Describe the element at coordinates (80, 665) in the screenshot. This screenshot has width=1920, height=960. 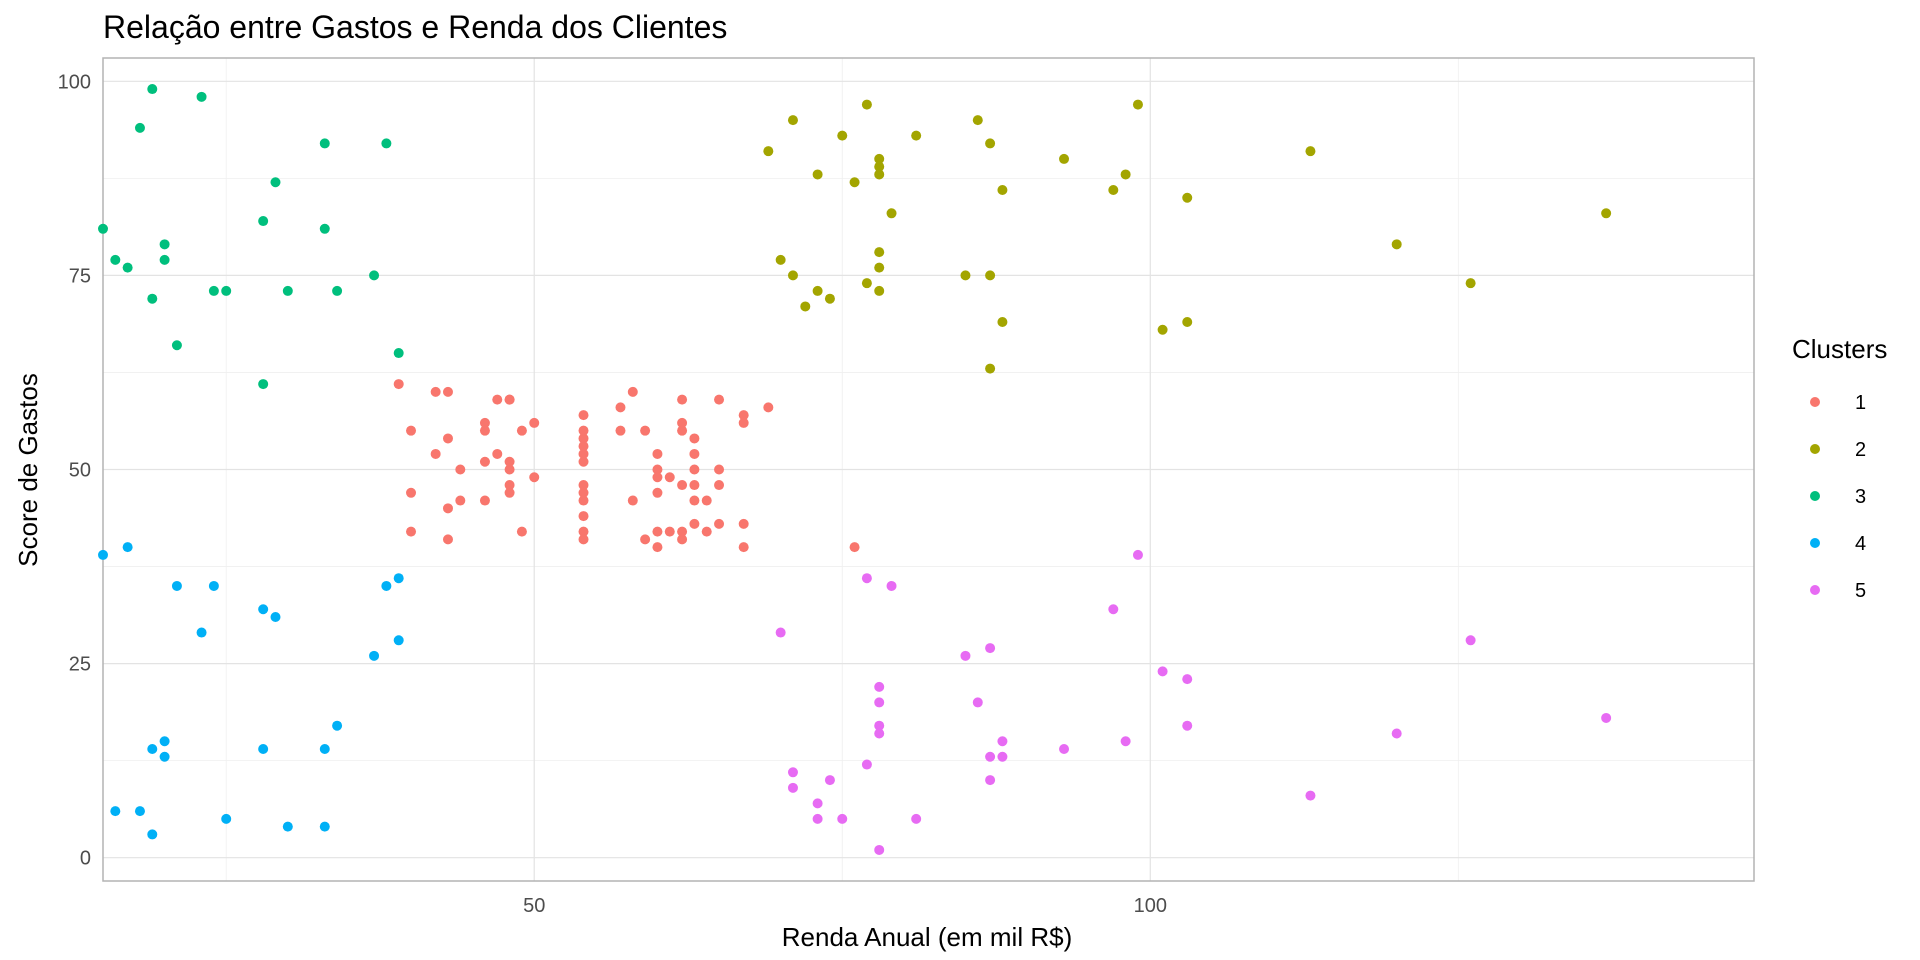
I see `y-tick-label: 25` at that location.